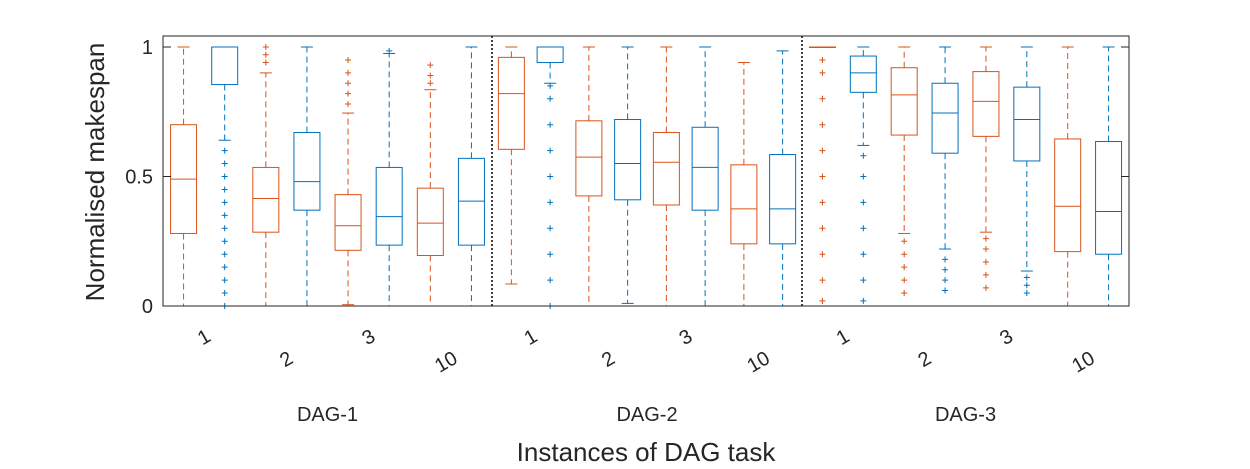  I want to click on group-separators, so click(647, 171).